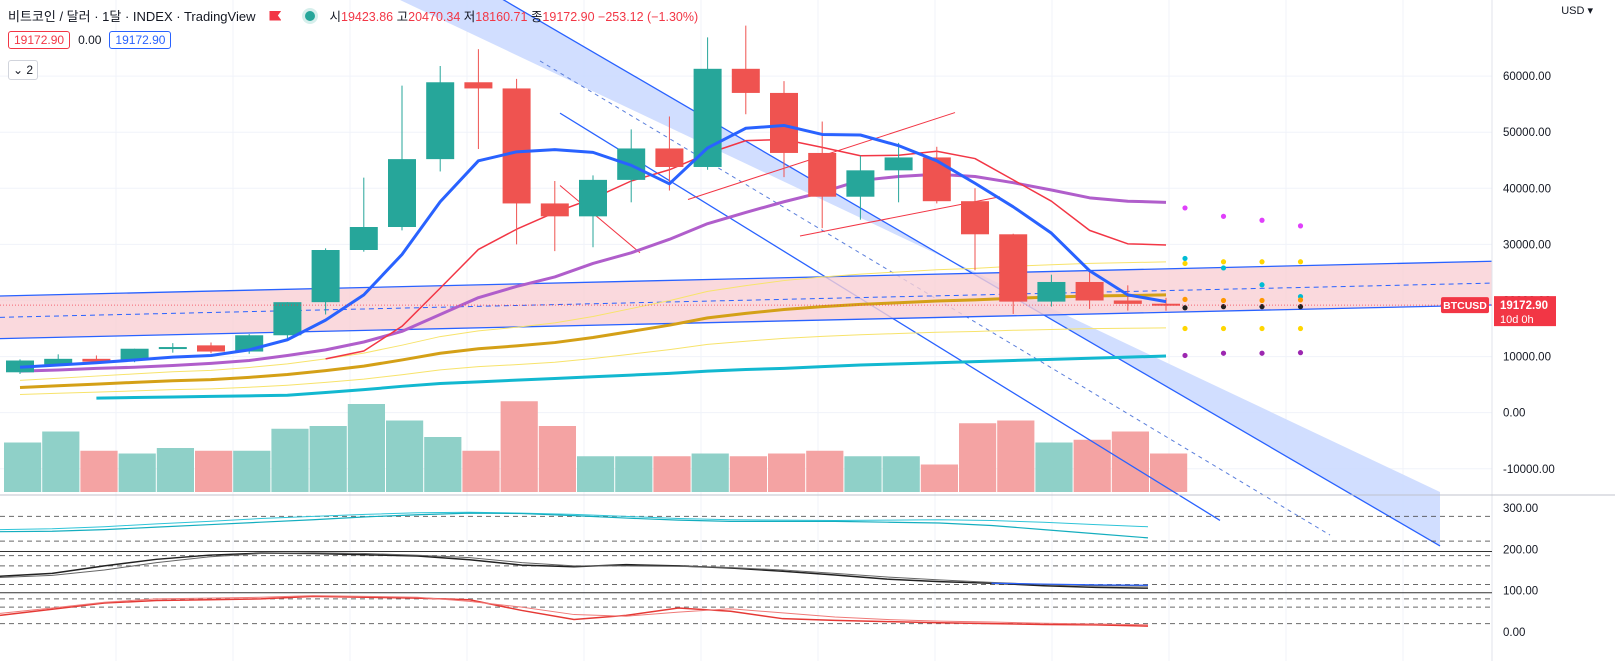  I want to click on change-value: −253.12 (−1.30%), so click(648, 17).